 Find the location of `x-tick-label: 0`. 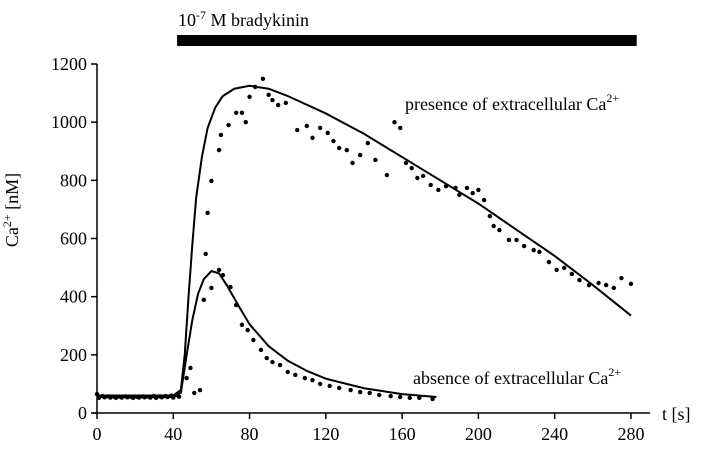

x-tick-label: 0 is located at coordinates (97, 434).